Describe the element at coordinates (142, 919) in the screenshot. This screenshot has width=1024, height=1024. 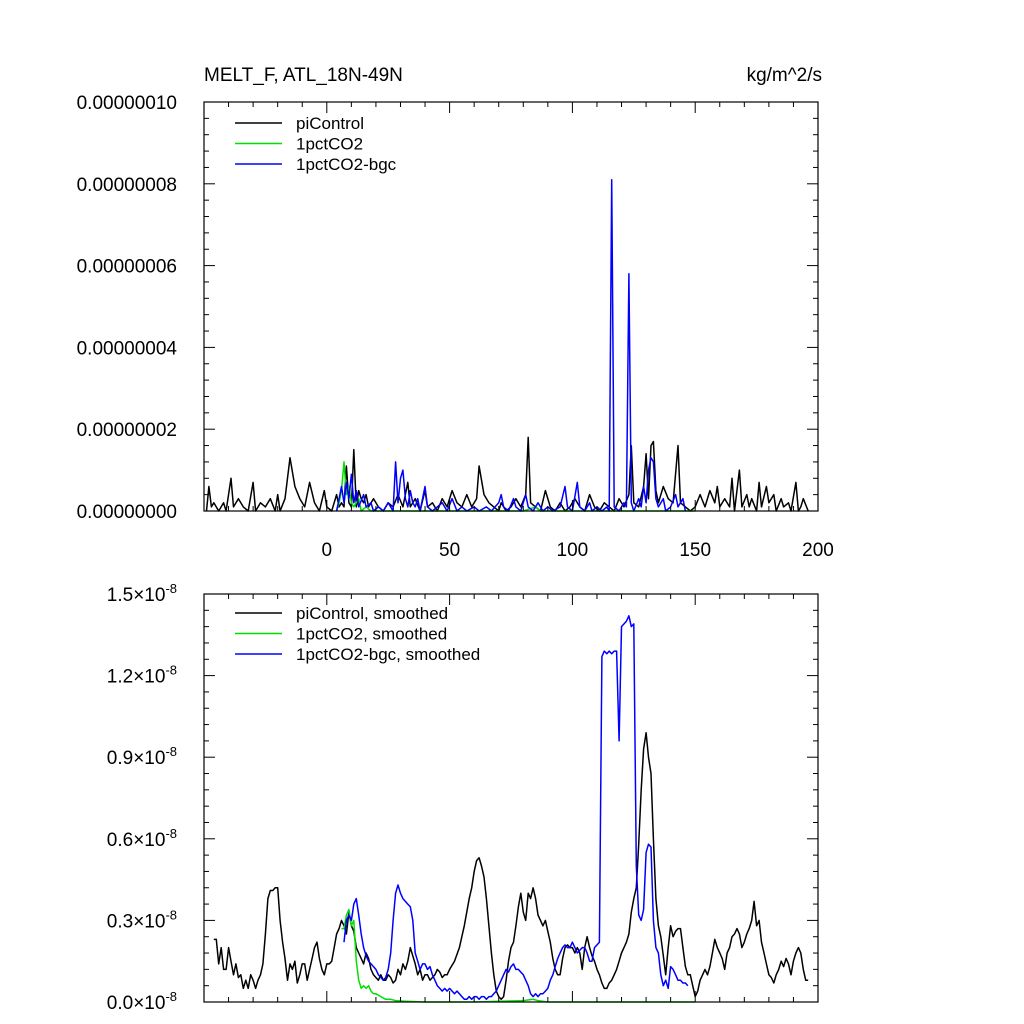
I see `bottom-y-tick-label: 0.3×10⁻⁸` at that location.